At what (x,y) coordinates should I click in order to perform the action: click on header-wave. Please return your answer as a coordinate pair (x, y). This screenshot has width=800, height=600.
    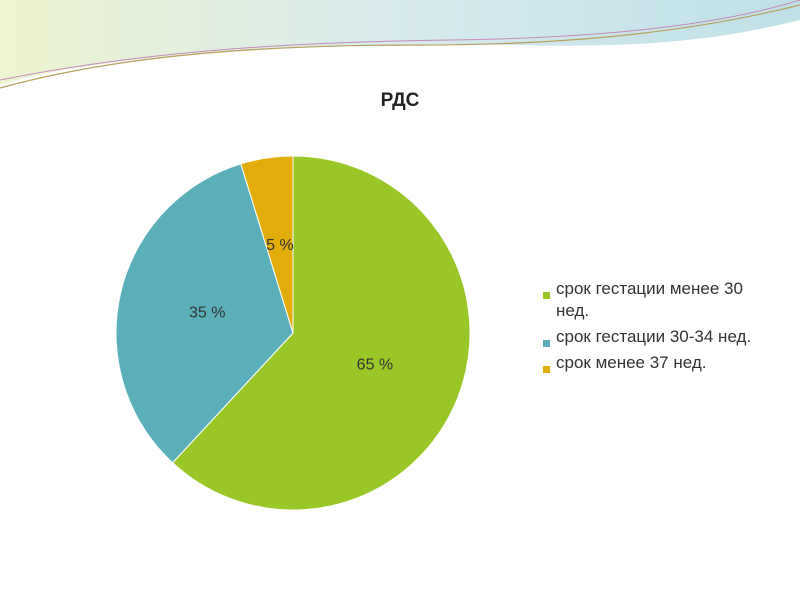
    Looking at the image, I should click on (400, 42).